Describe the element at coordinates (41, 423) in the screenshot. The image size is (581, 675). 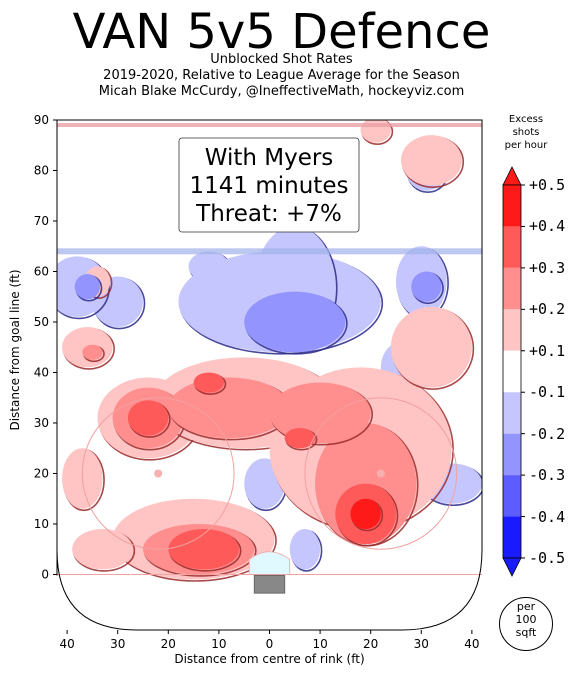
I see `y-tick-label: 30` at that location.